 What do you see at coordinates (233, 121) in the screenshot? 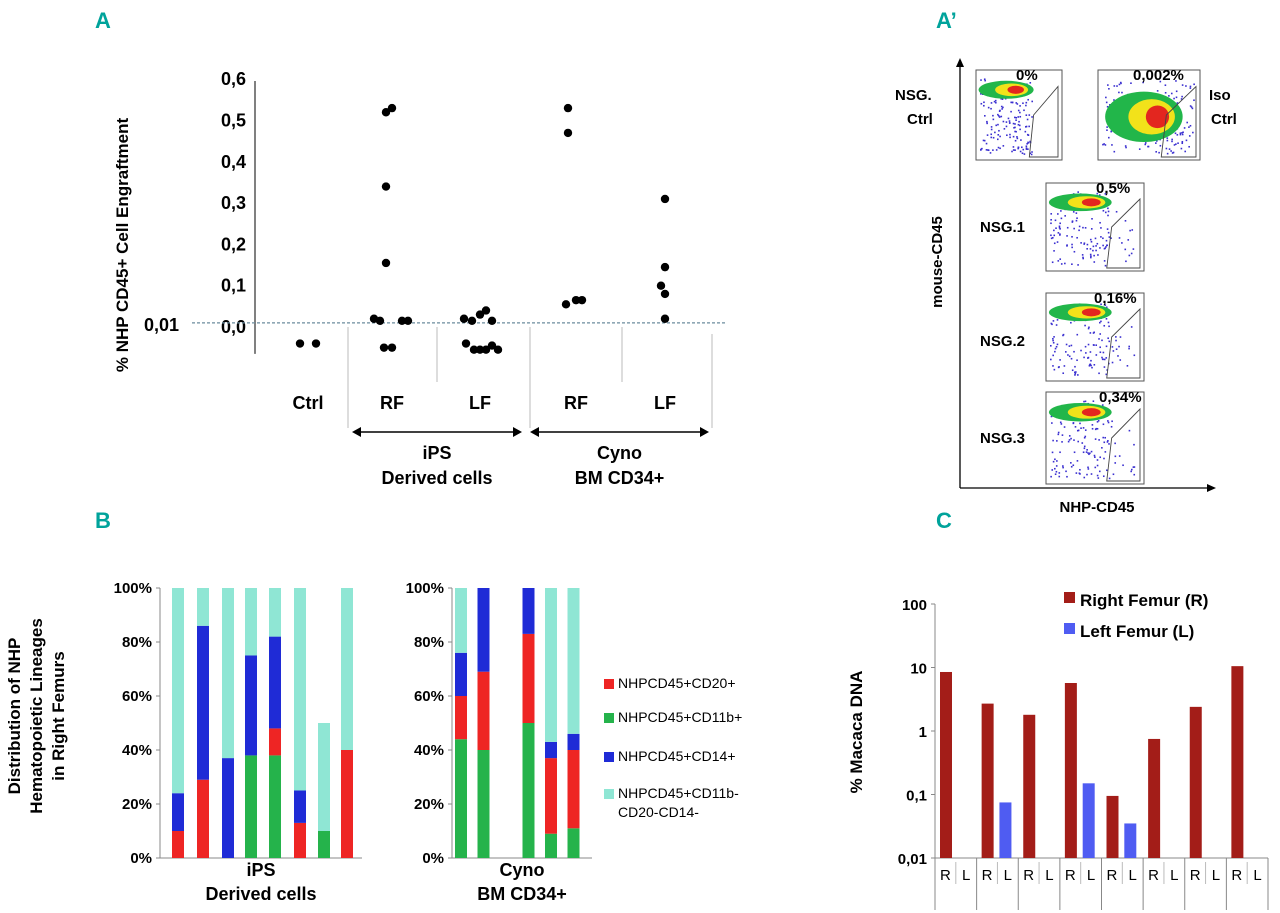
I see `y-tick-label-a: 0,5` at bounding box center [233, 121].